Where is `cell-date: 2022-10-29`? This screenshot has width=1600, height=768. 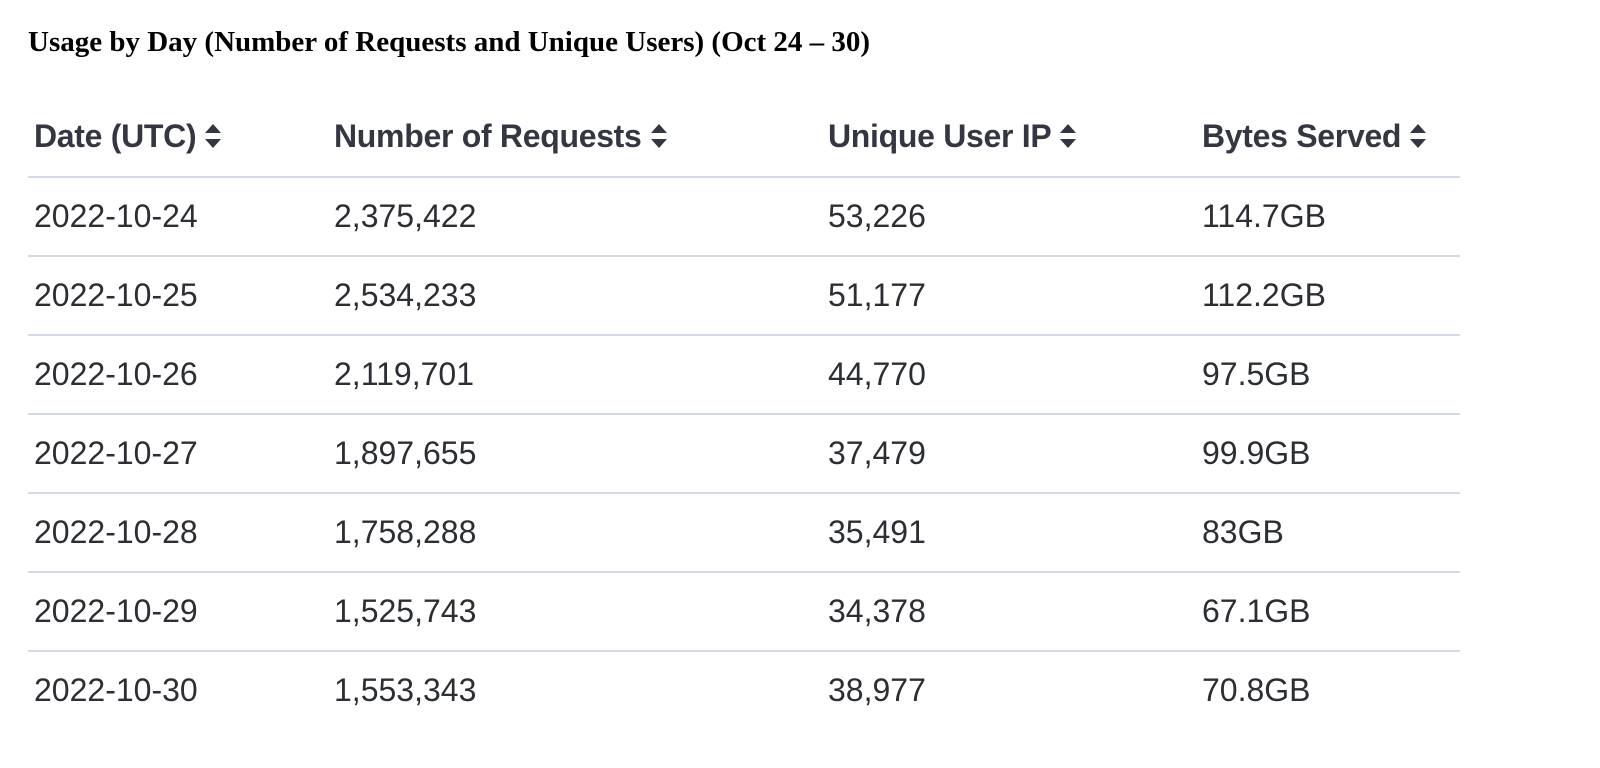 cell-date: 2022-10-29 is located at coordinates (178, 612).